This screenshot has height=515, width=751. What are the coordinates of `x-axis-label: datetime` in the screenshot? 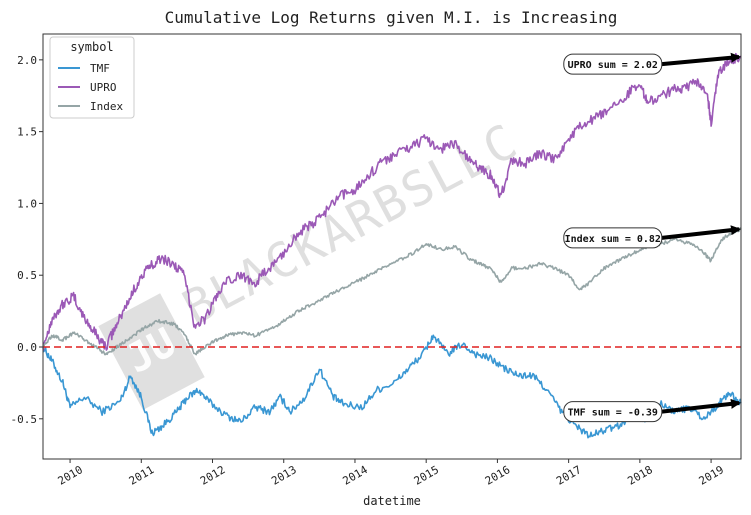 It's located at (392, 501).